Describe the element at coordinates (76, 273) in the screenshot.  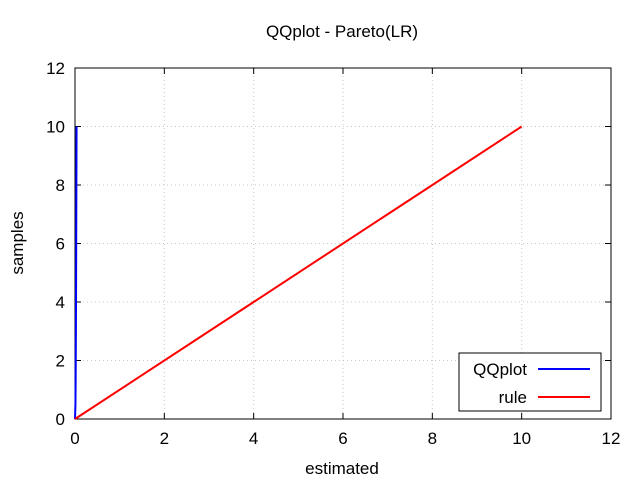
I see `series-line-qqplot` at that location.